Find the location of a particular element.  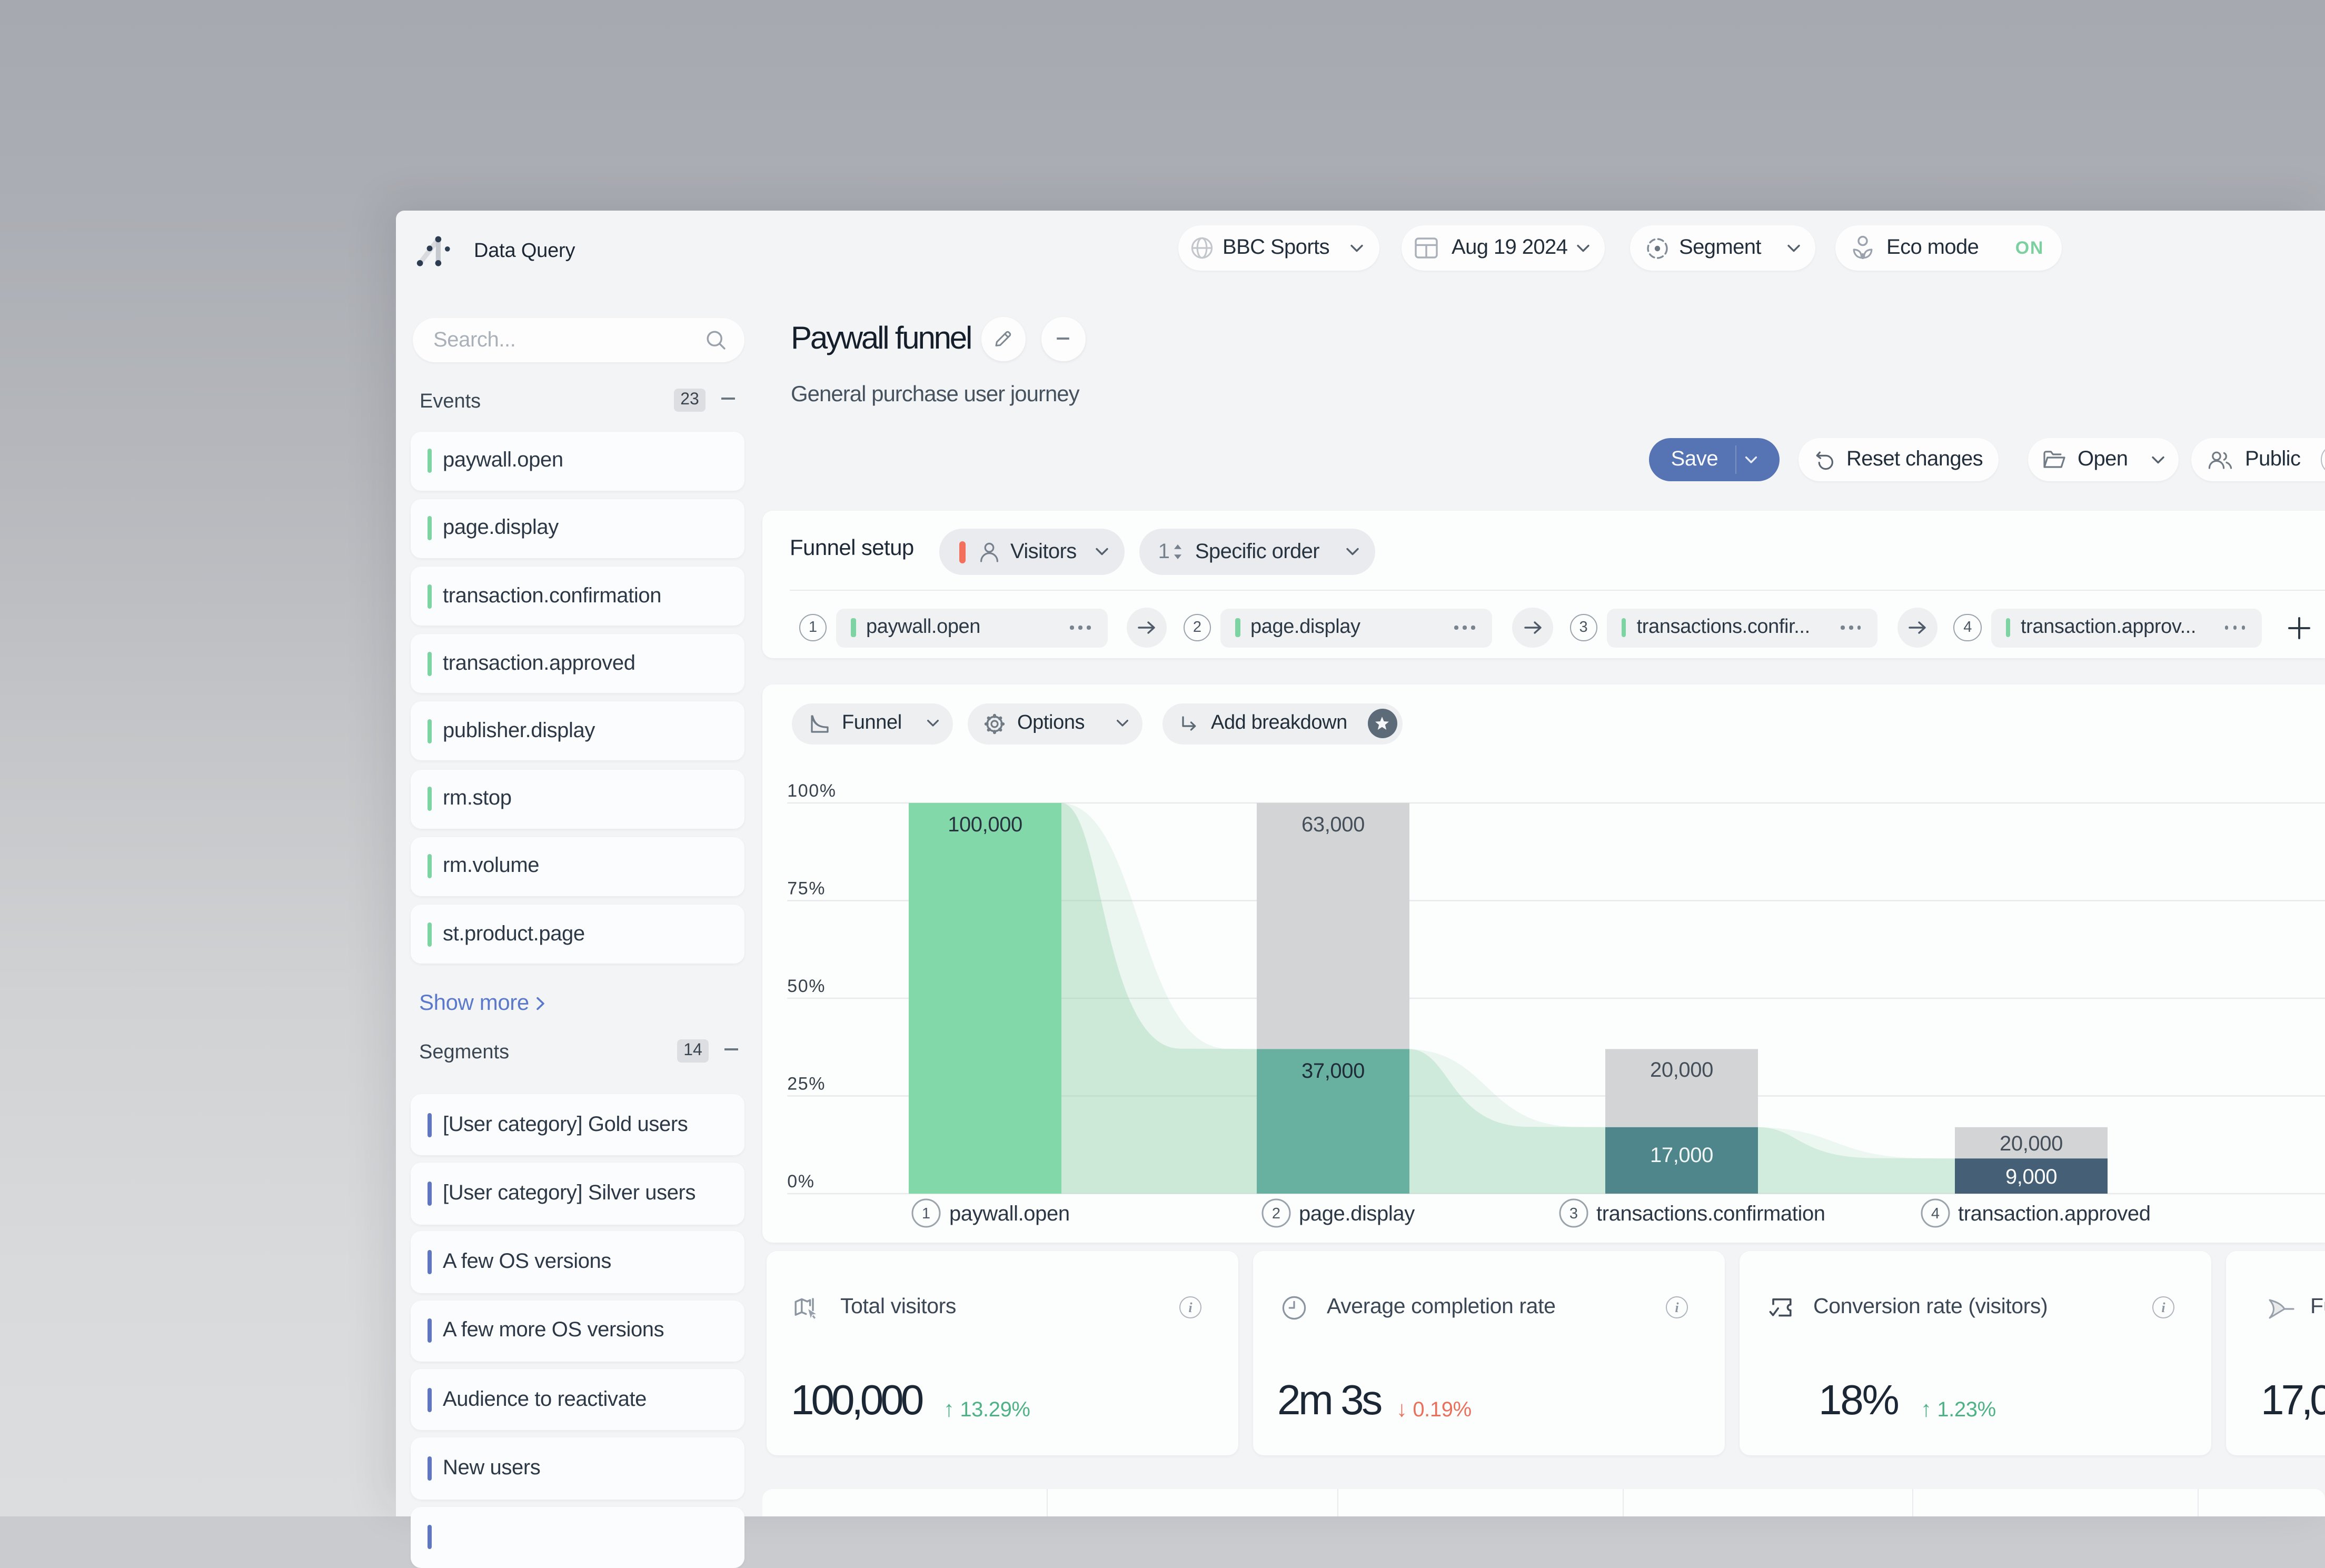

svg-text: 100% is located at coordinates (811, 790).